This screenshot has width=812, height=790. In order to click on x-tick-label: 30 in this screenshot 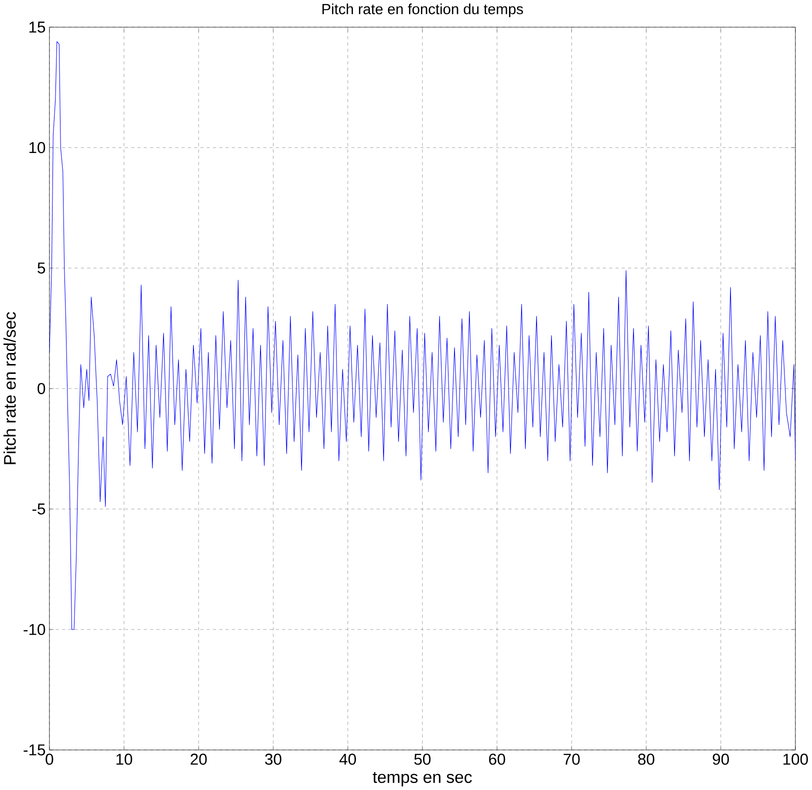, I will do `click(273, 759)`.